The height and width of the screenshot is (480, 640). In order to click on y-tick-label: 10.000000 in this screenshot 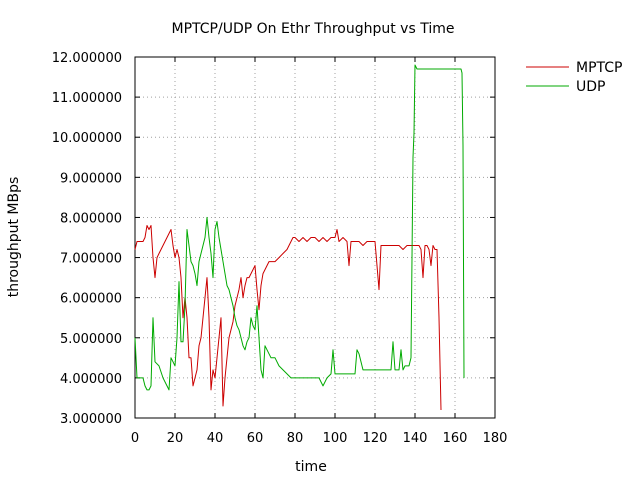, I will do `click(87, 138)`.